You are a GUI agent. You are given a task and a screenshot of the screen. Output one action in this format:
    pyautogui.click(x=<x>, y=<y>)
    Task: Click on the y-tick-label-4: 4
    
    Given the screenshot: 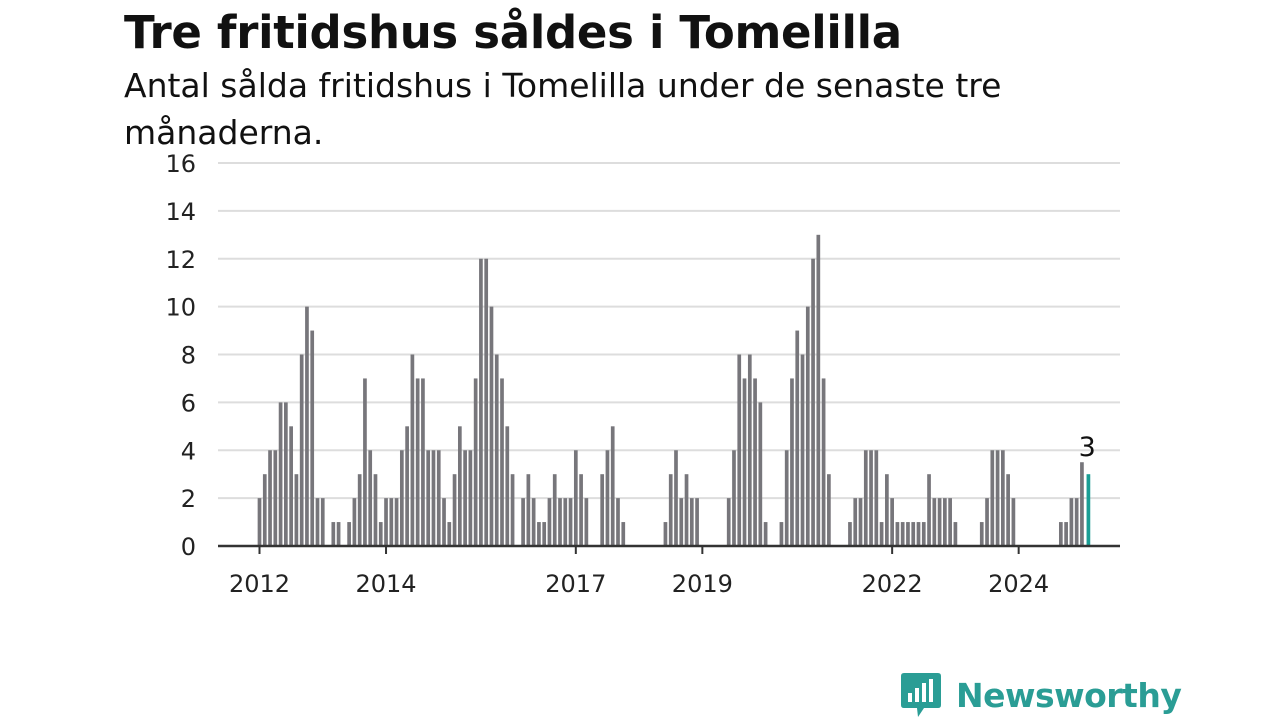 What is the action you would take?
    pyautogui.click(x=188, y=451)
    